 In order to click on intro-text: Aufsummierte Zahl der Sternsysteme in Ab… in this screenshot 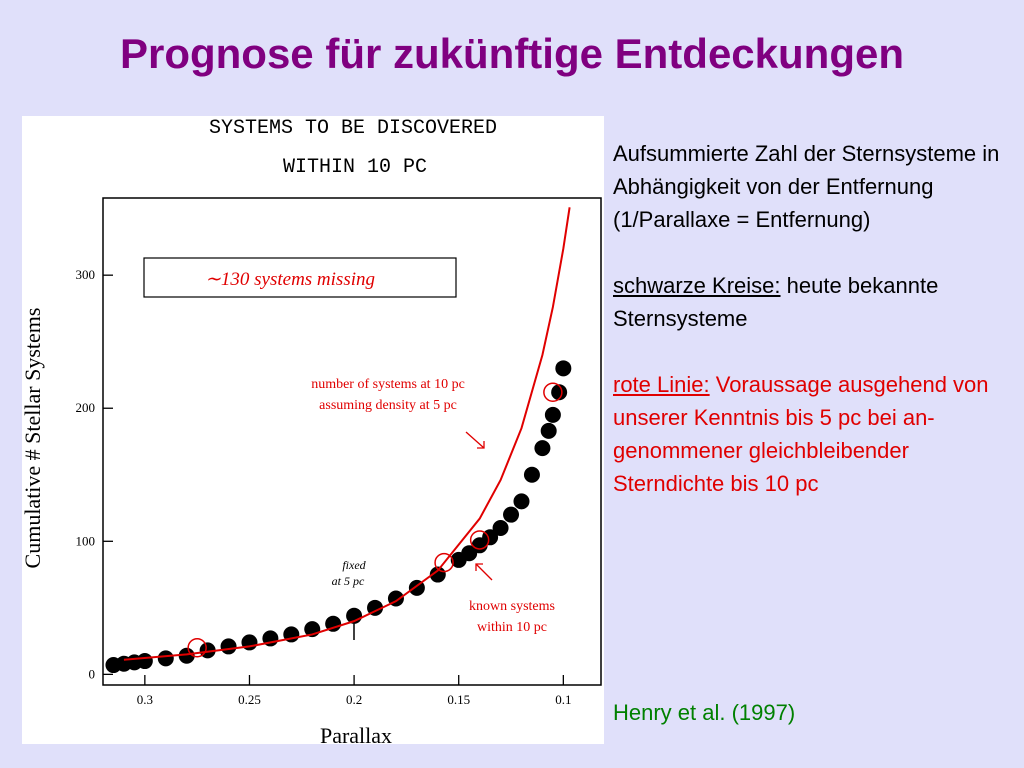, I will do `click(806, 186)`.